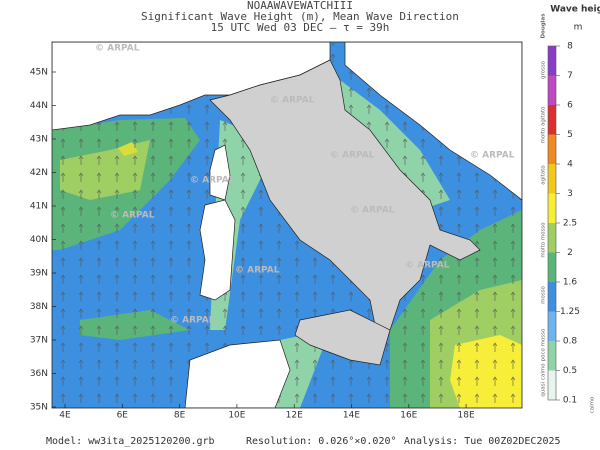 The width and height of the screenshot is (600, 450). I want to click on colorbar-label: 0.8, so click(570, 342).